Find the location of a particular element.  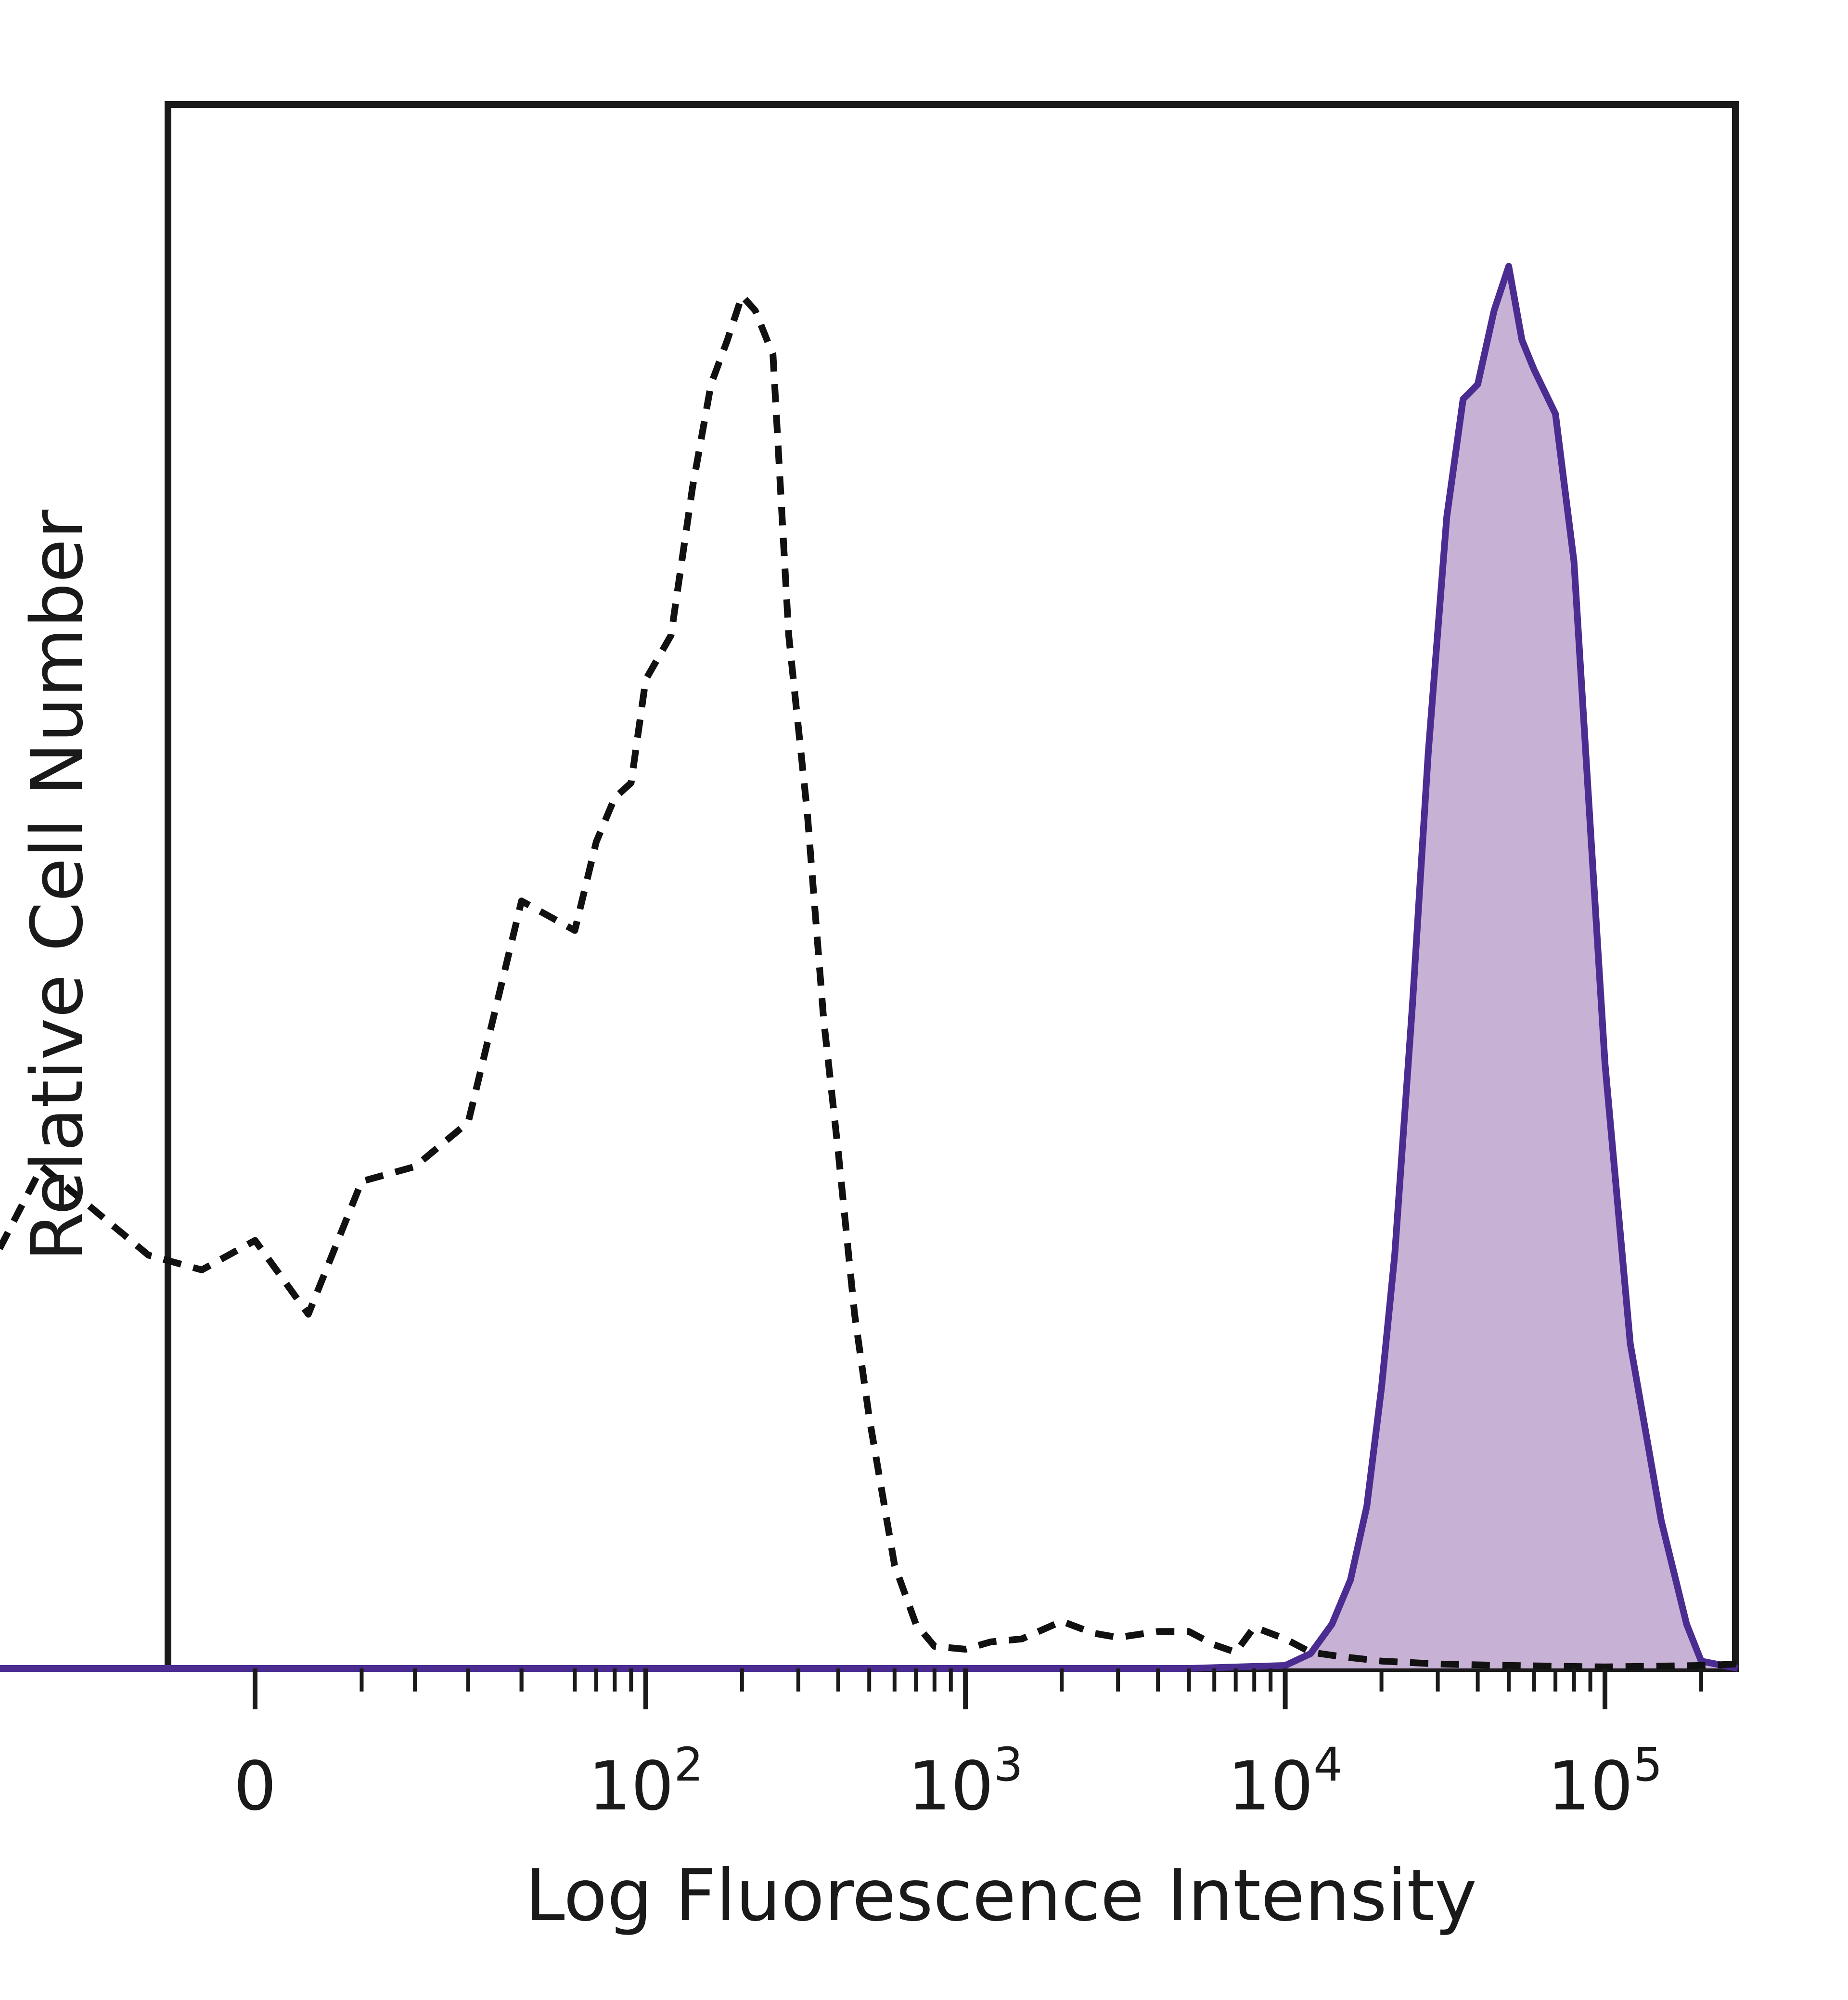

x-tick-label: 0 is located at coordinates (254, 1786).